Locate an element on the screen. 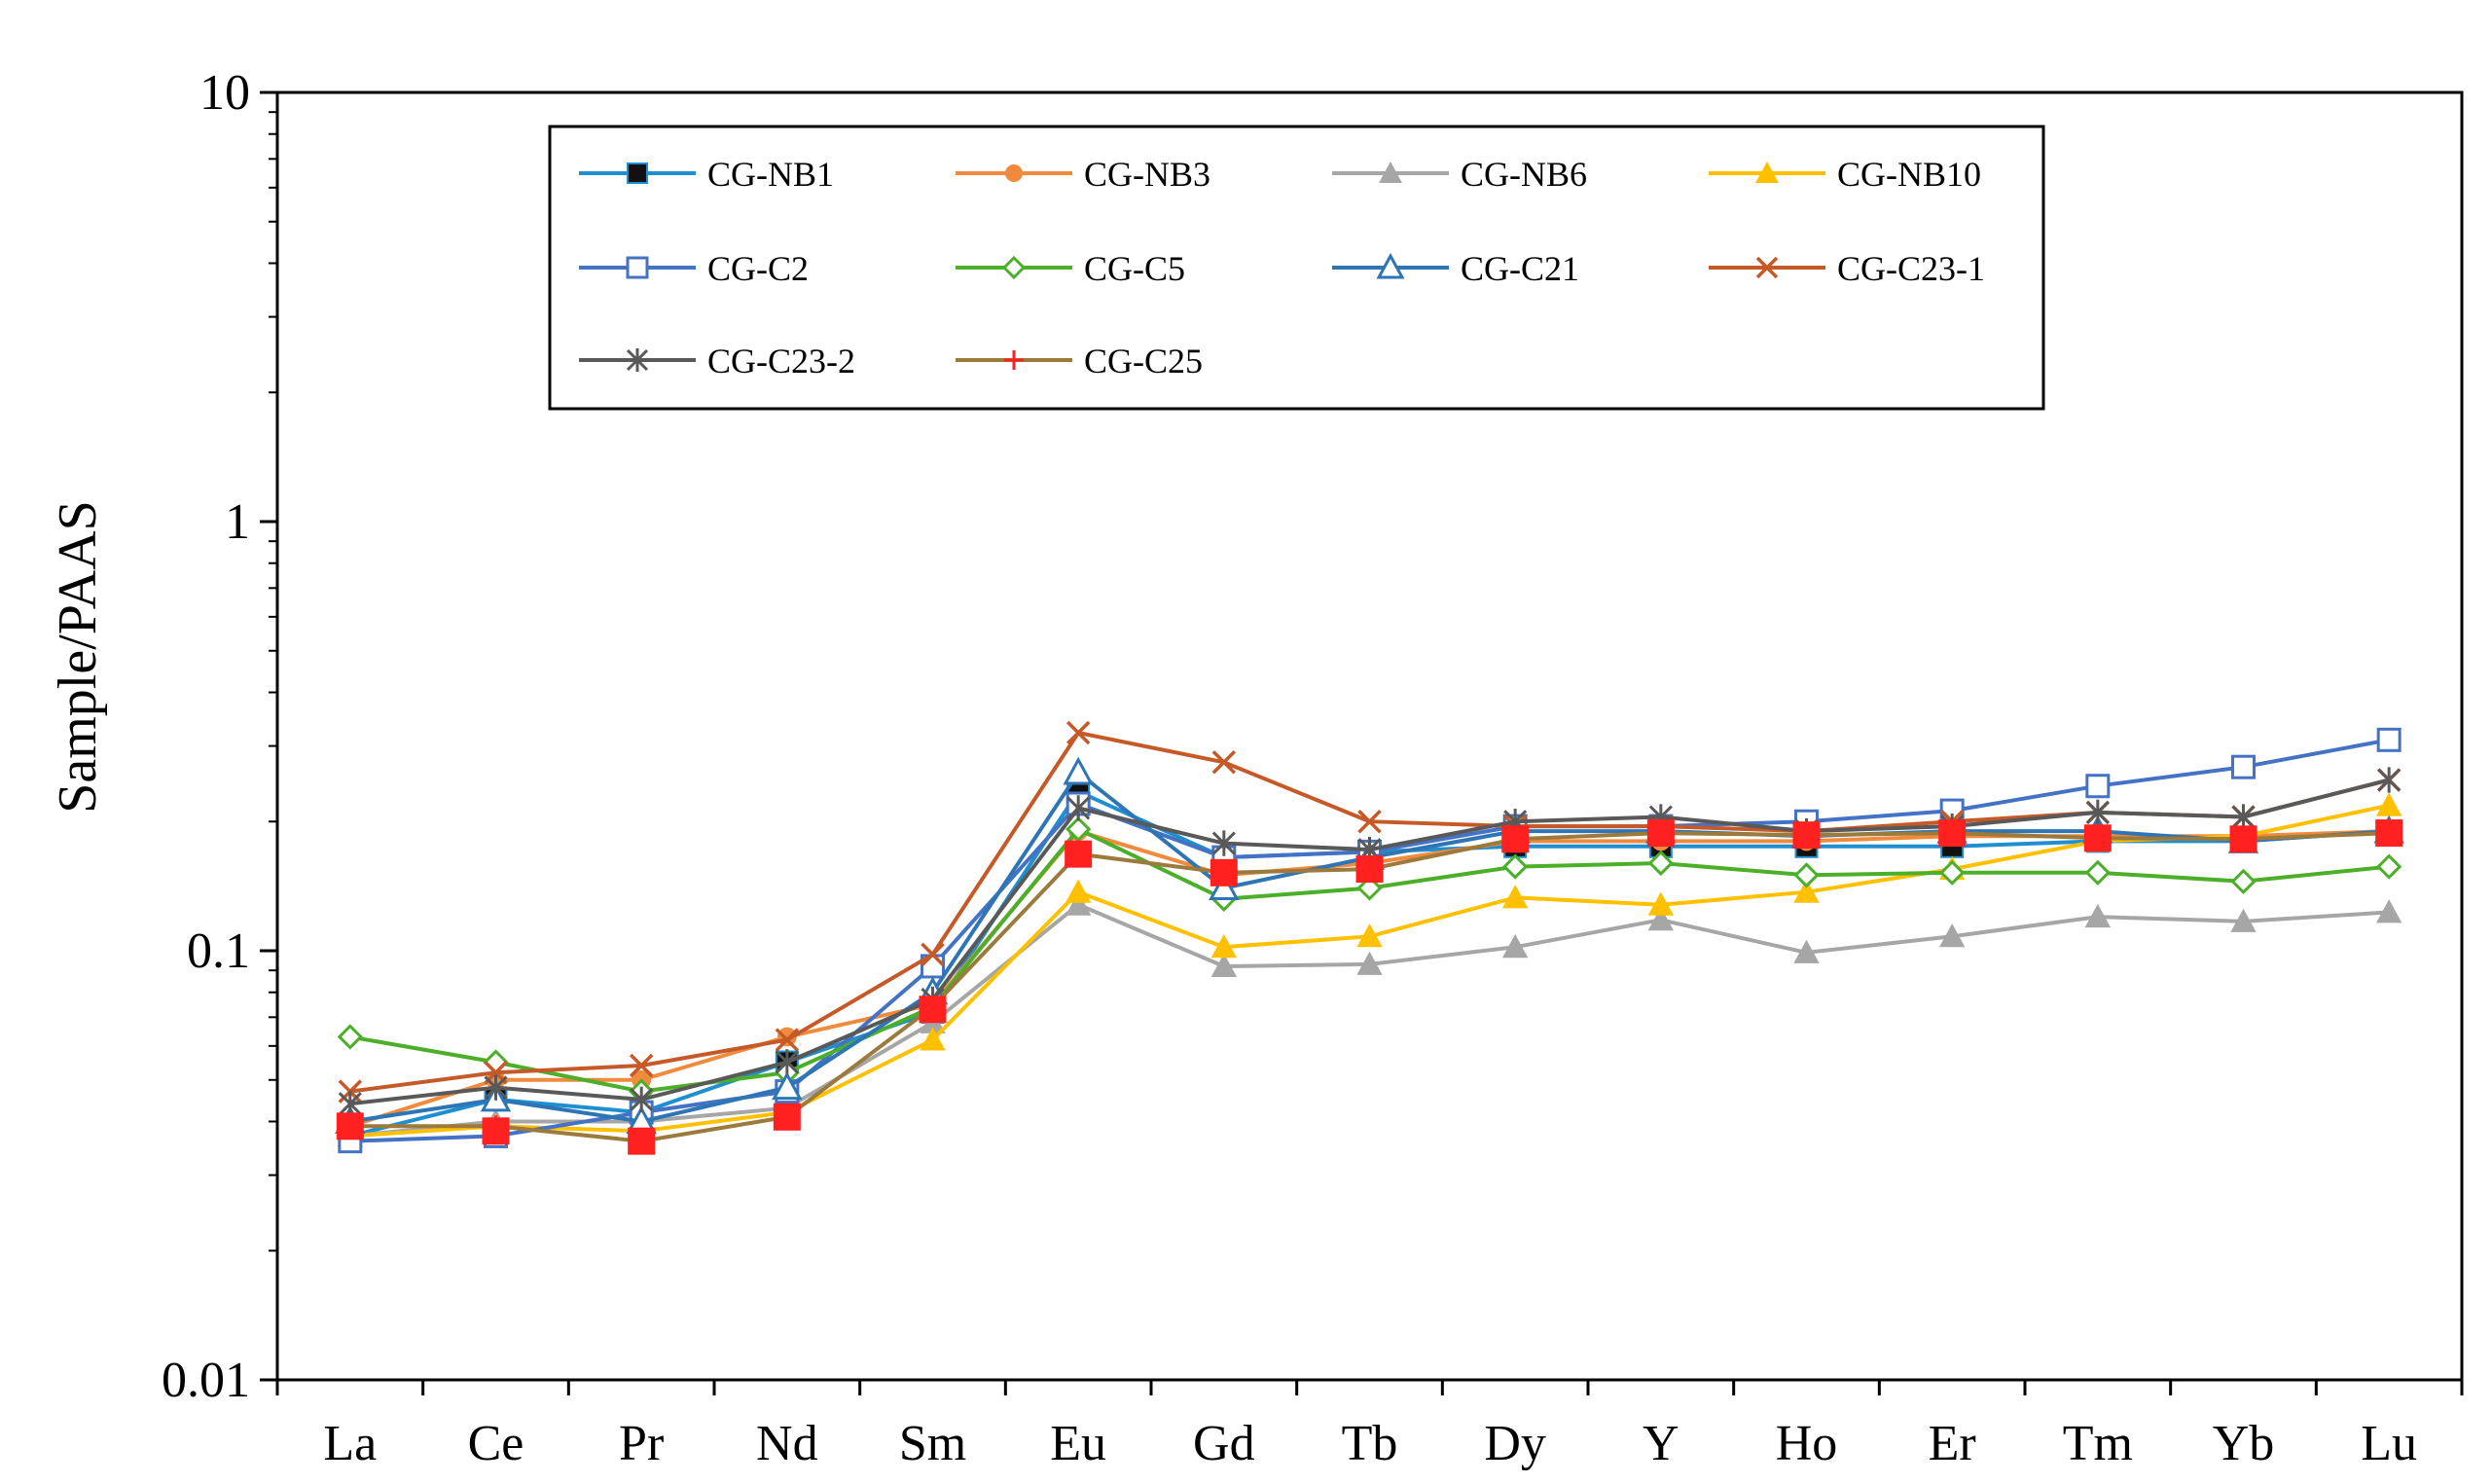  y-tick-label: 0.01 is located at coordinates (206, 1380).